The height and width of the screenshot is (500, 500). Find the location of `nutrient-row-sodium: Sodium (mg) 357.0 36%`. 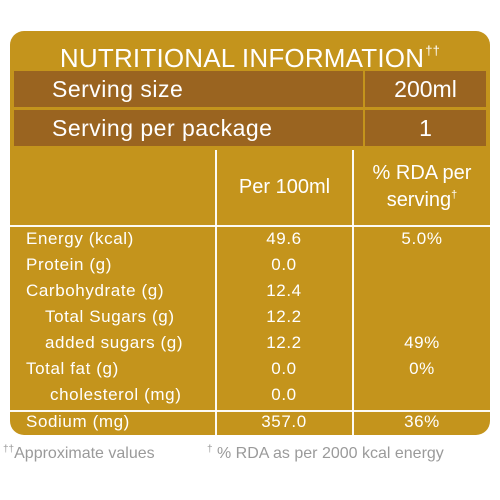

nutrient-row-sodium: Sodium (mg) 357.0 36% is located at coordinates (250, 422).